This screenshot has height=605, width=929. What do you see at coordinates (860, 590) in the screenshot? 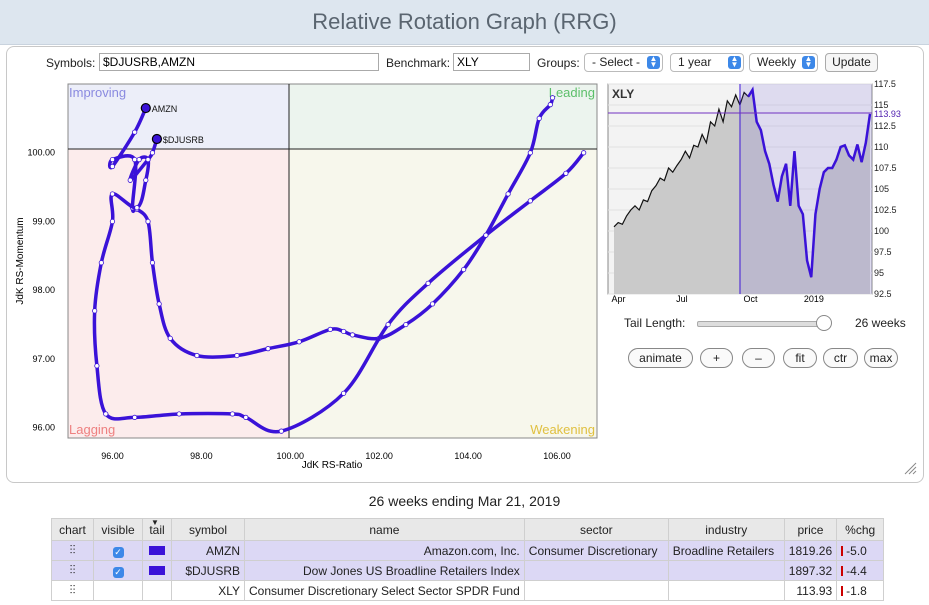
I see `row-pctchg: -1.8` at bounding box center [860, 590].